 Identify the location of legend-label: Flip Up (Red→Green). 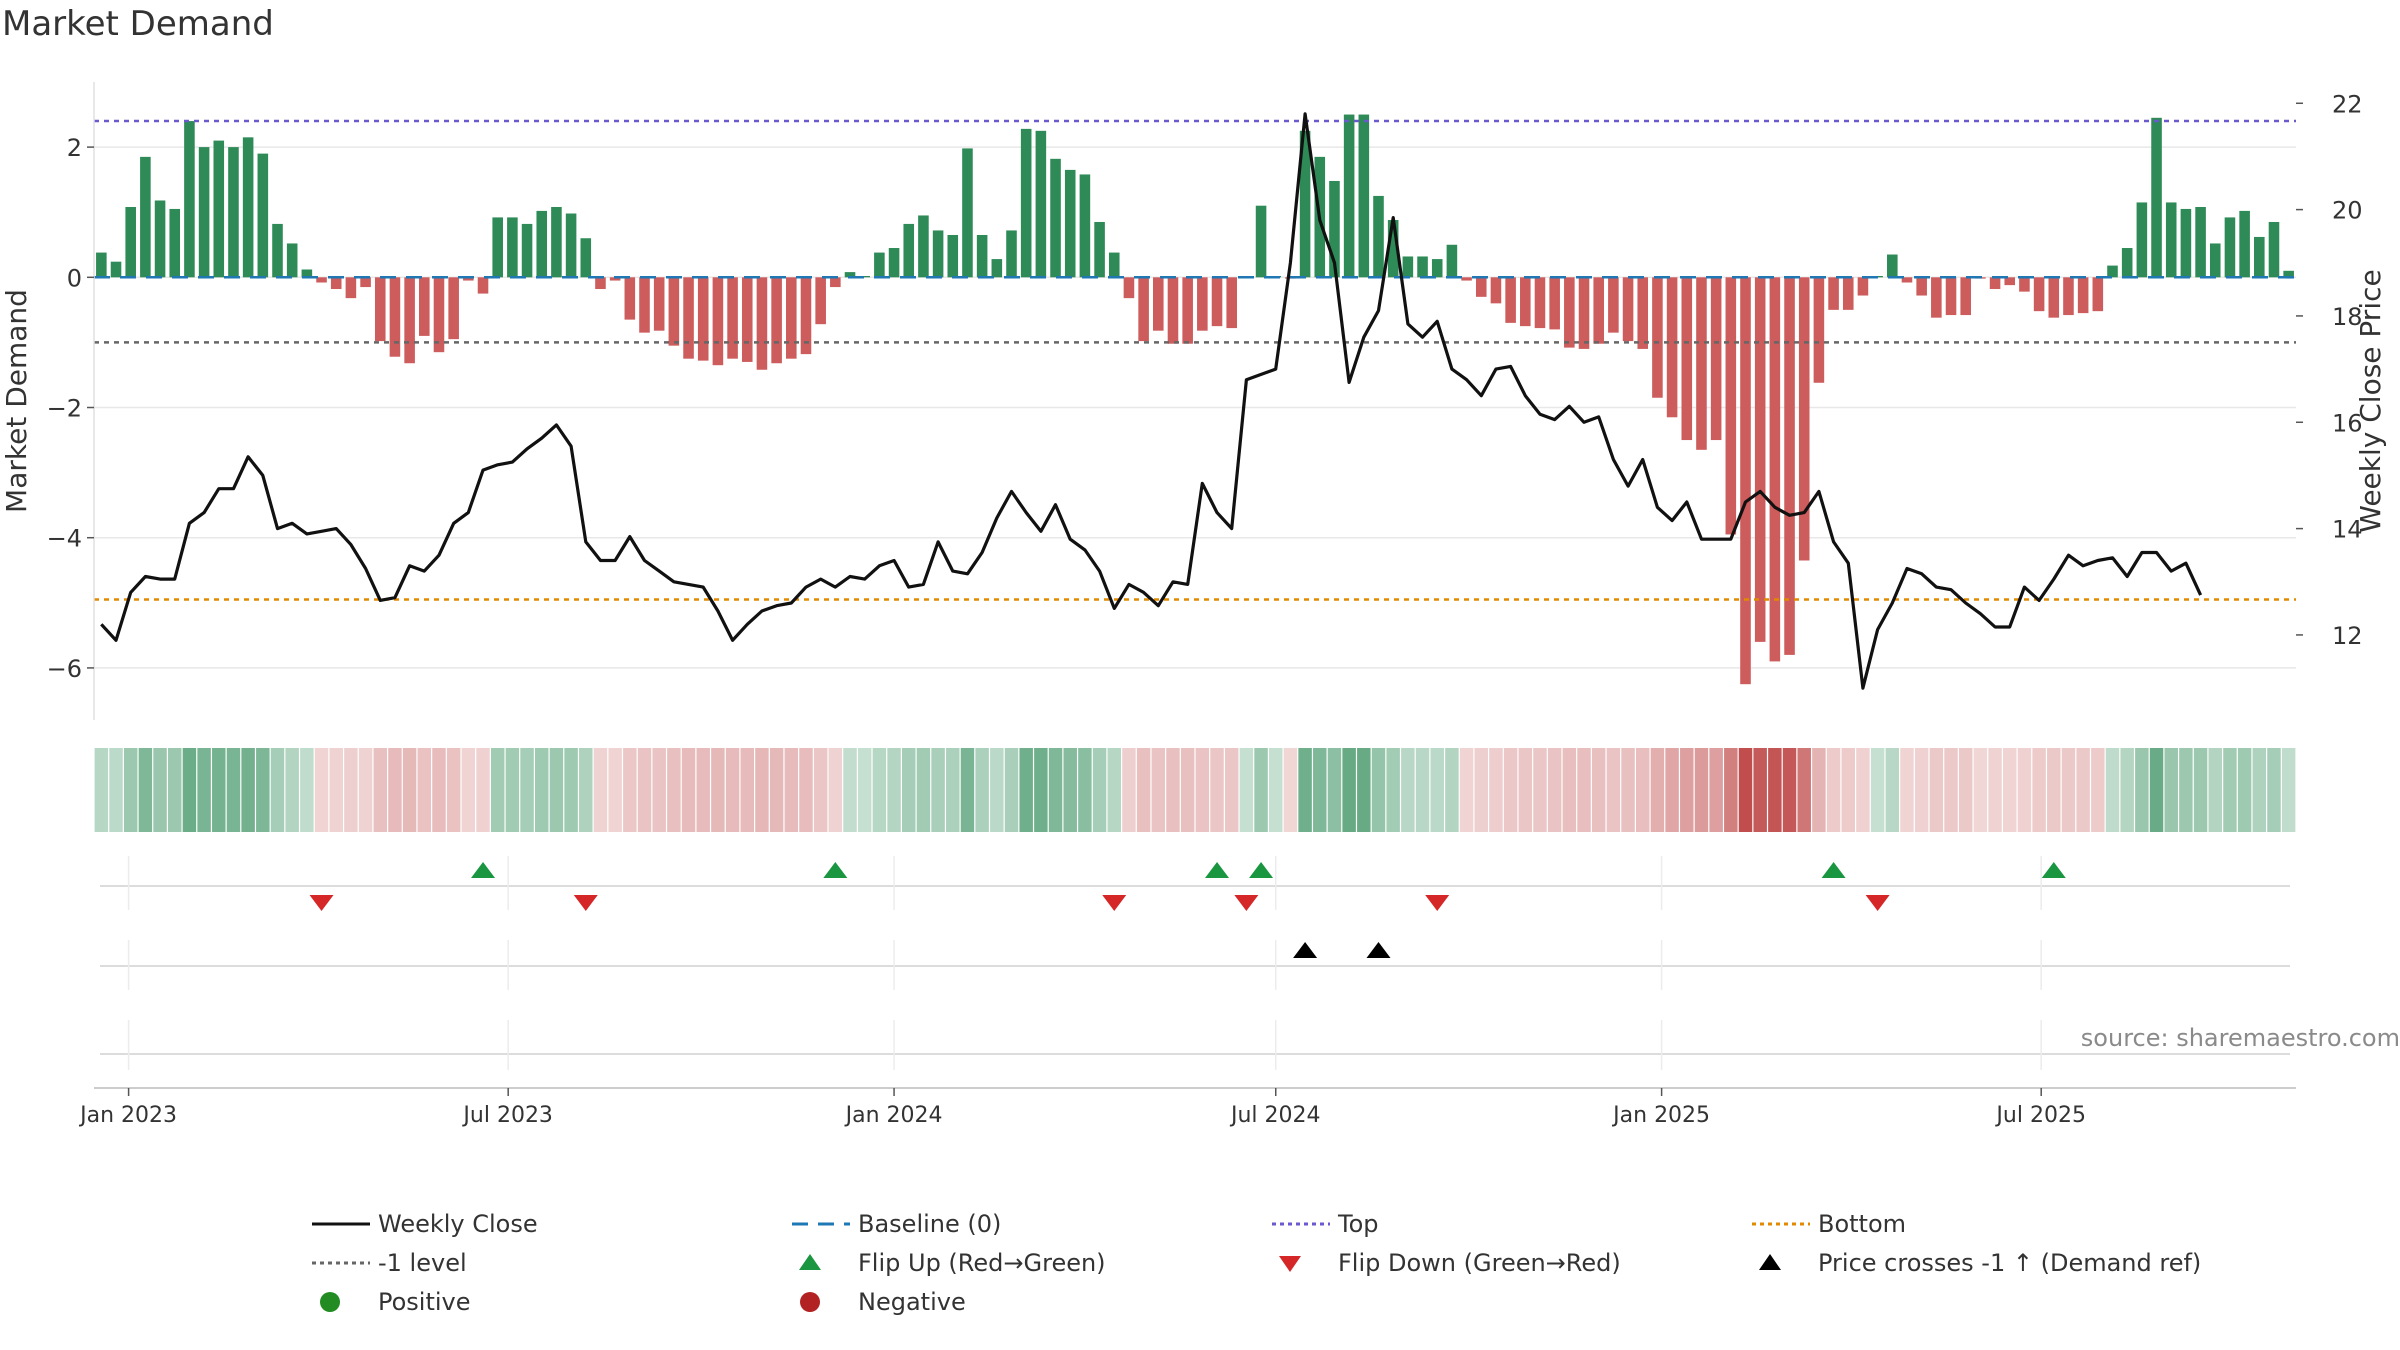
(982, 1262).